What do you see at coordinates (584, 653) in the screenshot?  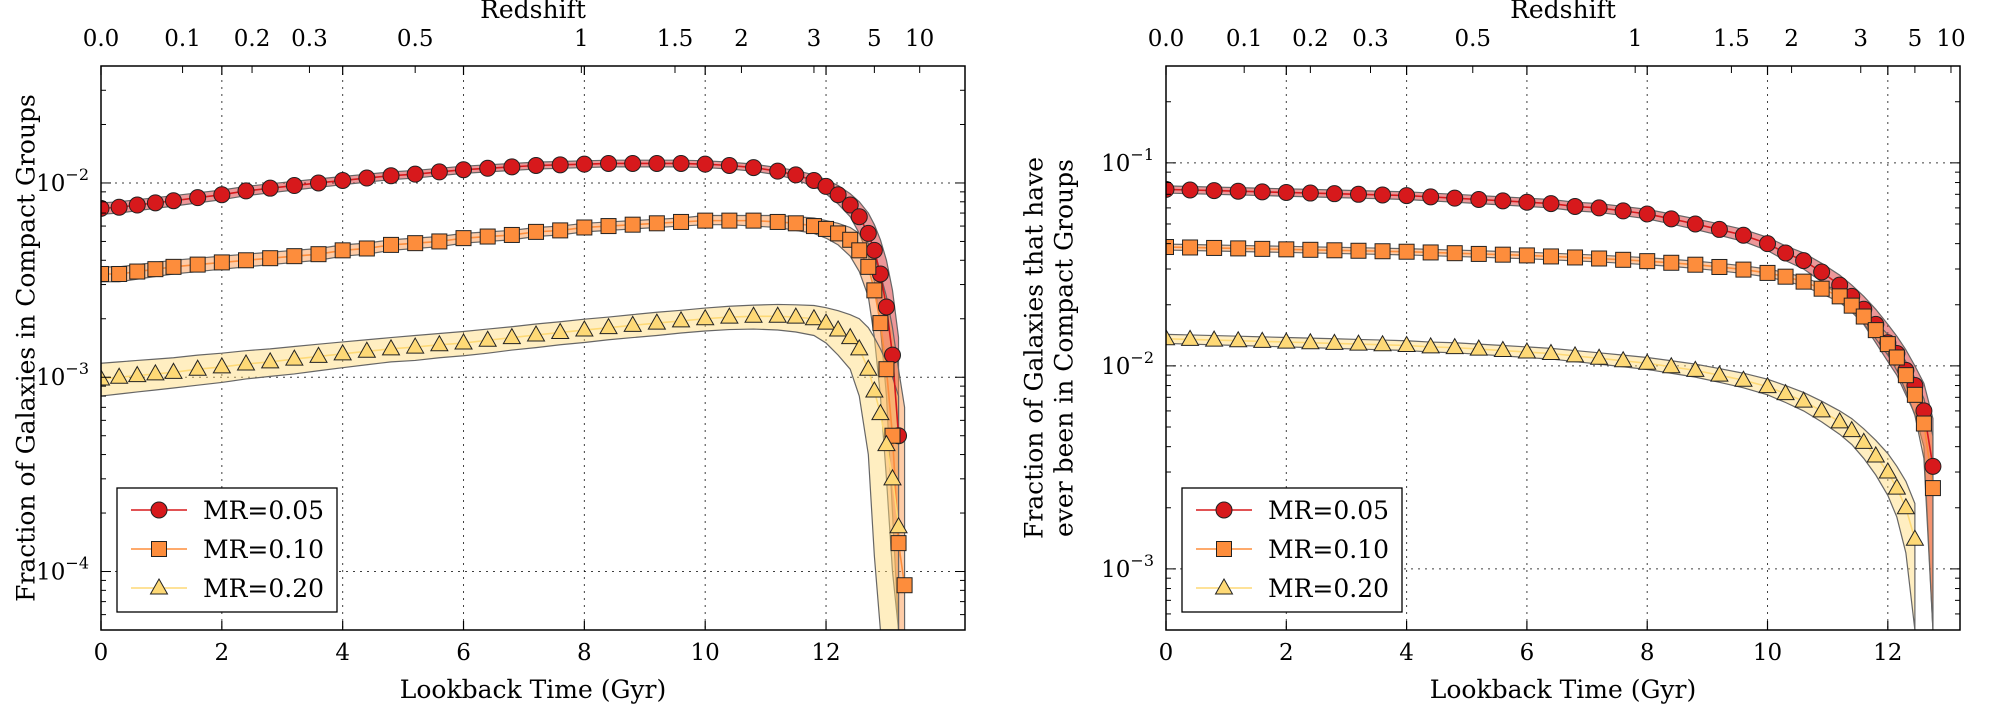 I see `x-tick-label: 8` at bounding box center [584, 653].